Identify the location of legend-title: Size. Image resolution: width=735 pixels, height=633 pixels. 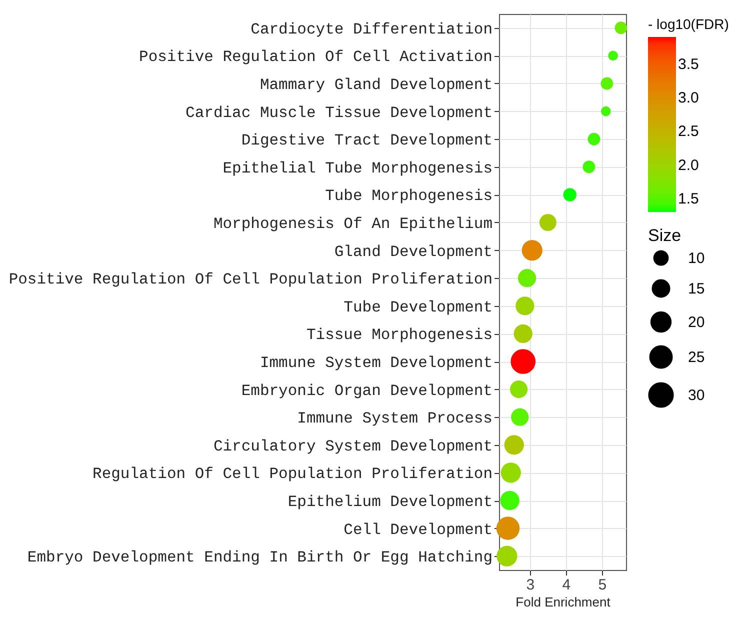
(665, 235).